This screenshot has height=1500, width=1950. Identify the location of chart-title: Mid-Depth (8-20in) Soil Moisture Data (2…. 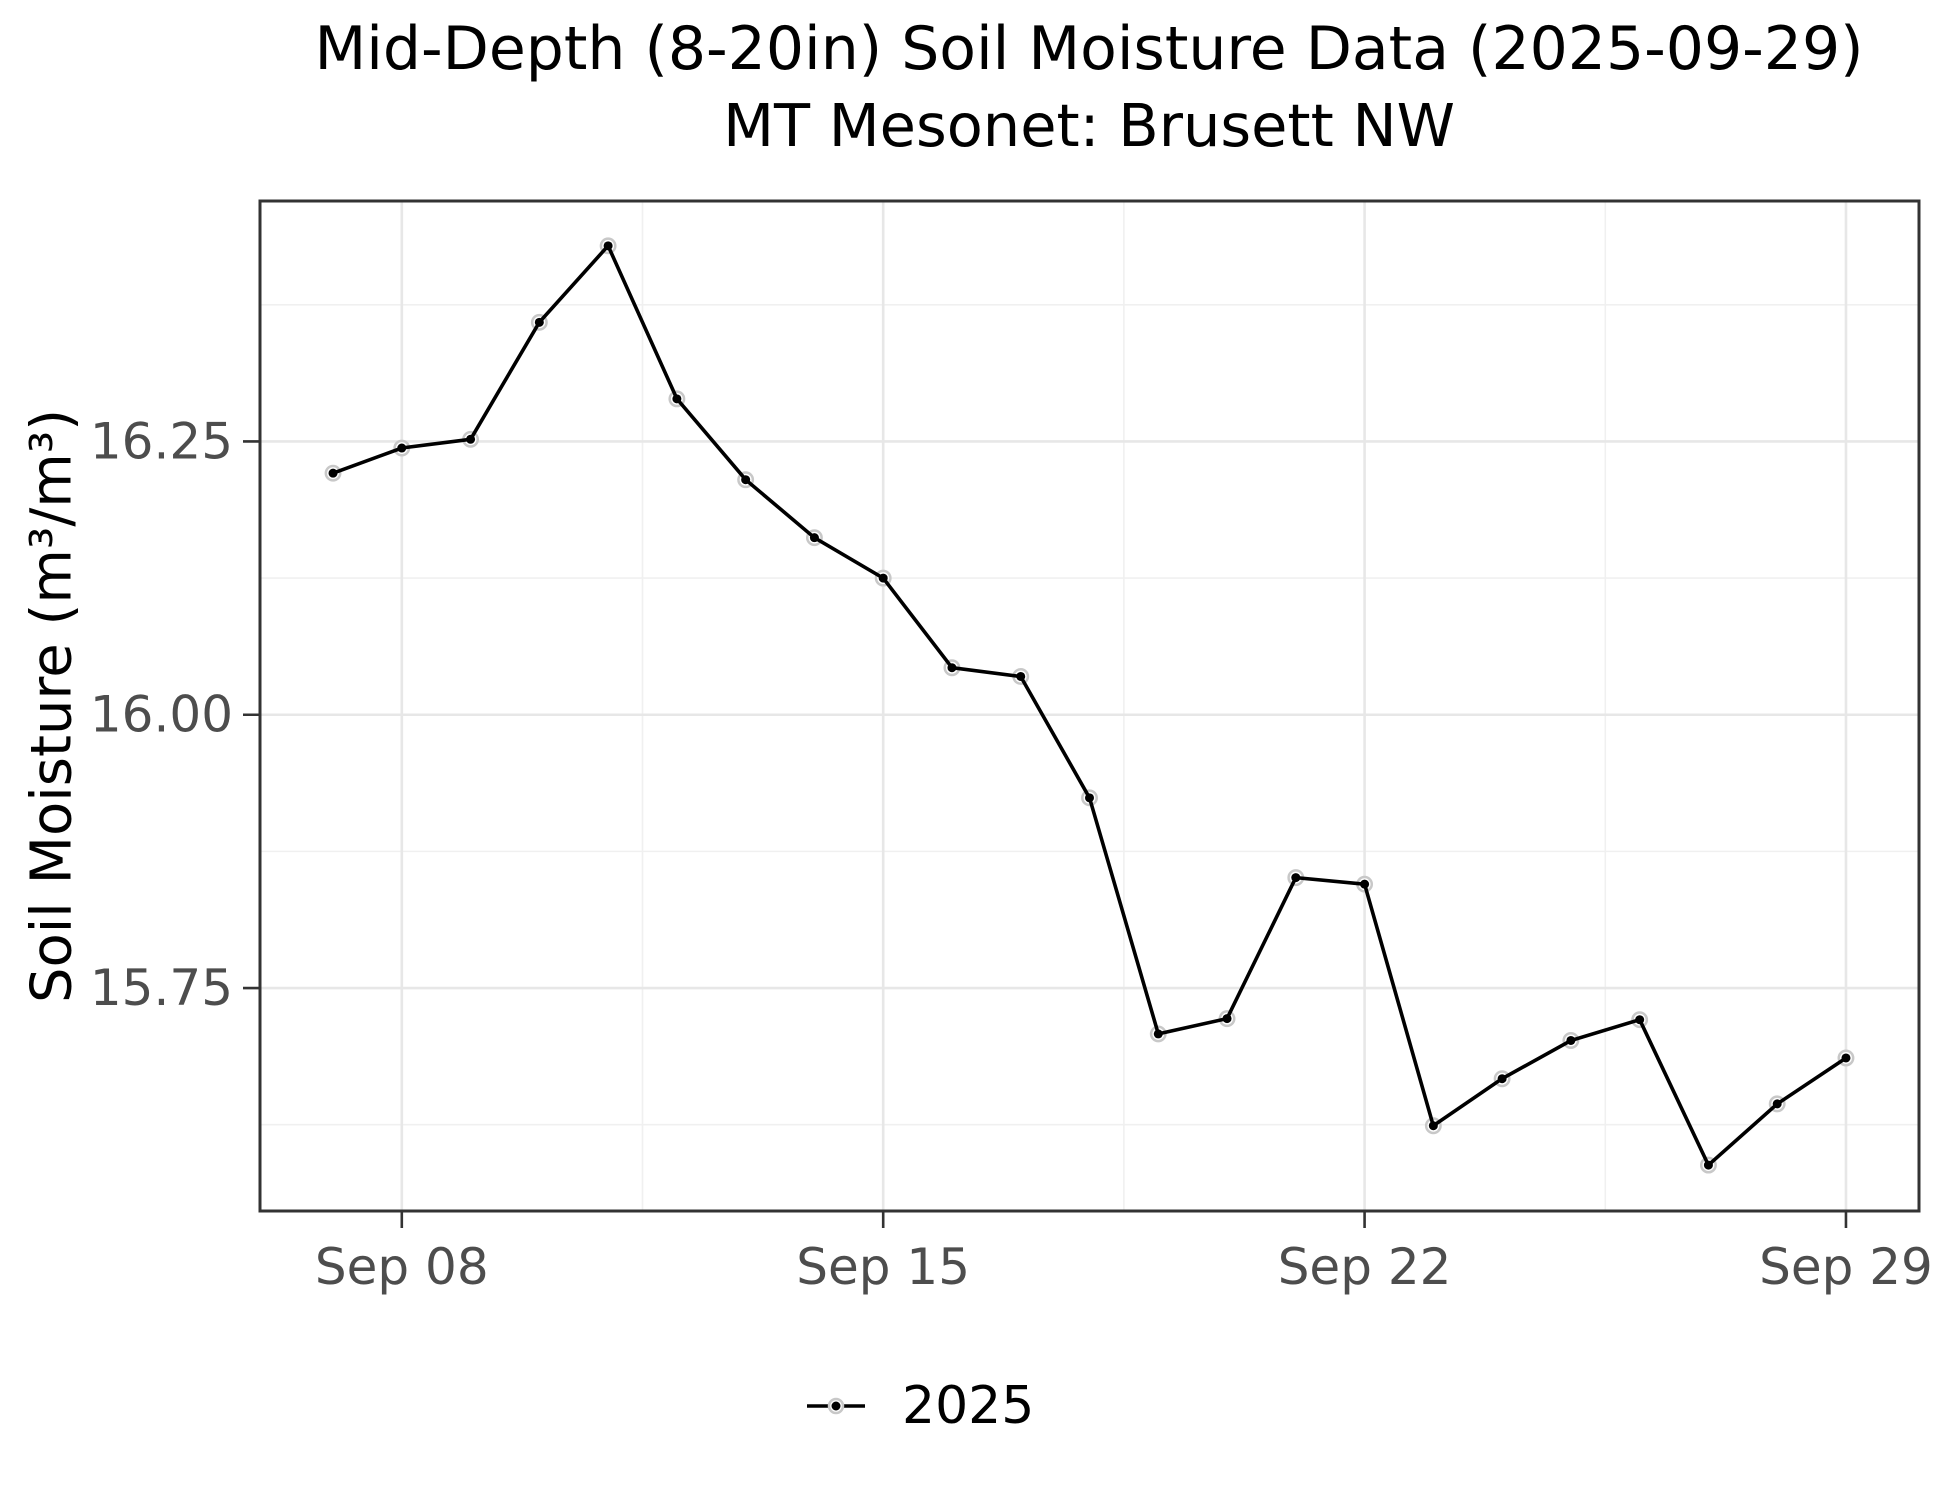
(1089, 49).